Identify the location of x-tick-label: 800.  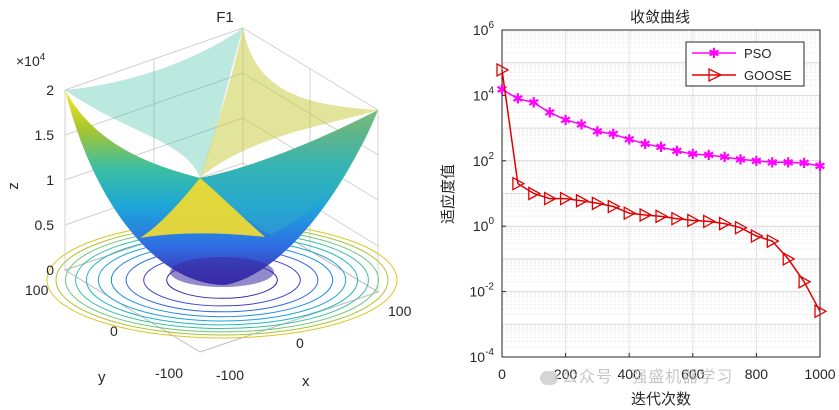
(757, 374).